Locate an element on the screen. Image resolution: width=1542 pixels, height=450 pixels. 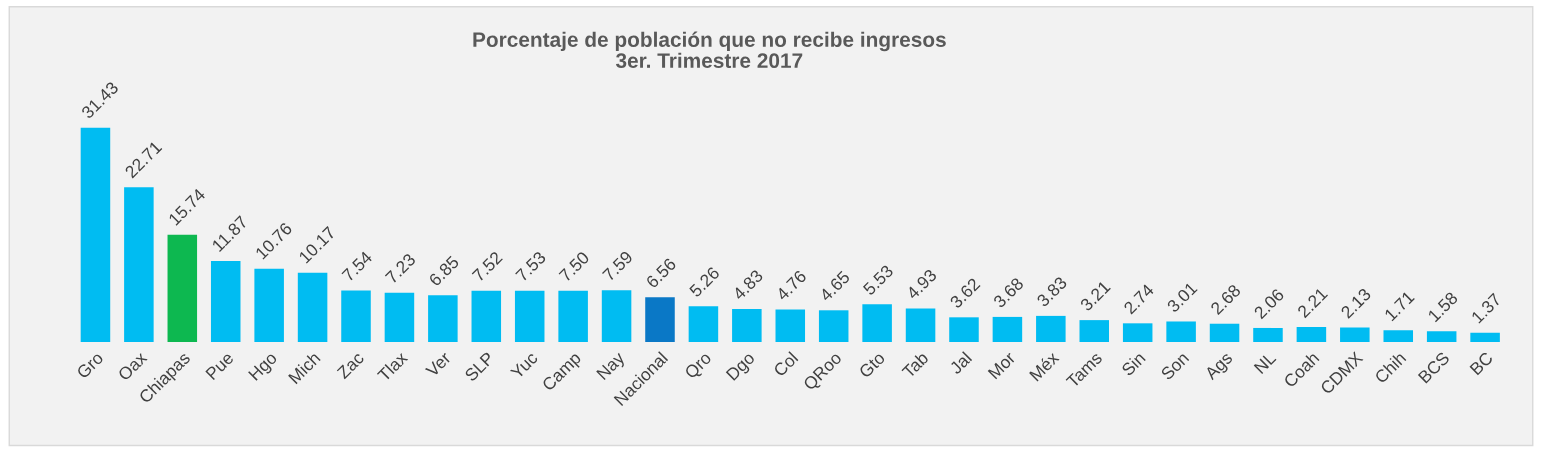
x-tick-label: Zac is located at coordinates (350, 365).